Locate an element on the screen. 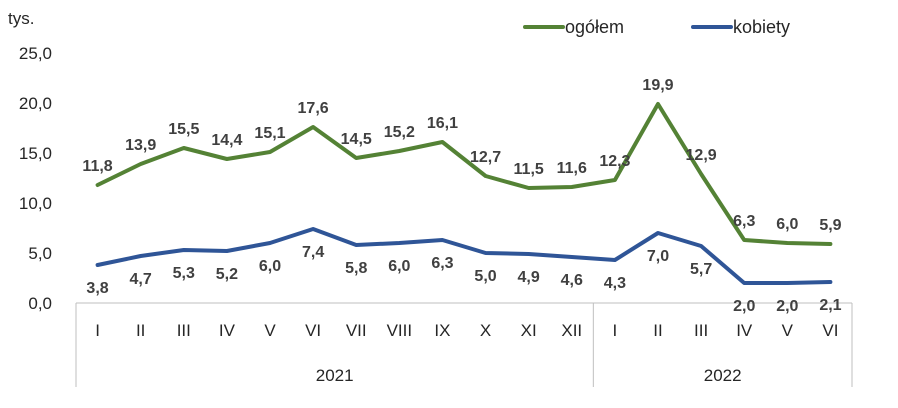 The width and height of the screenshot is (898, 408). data-label: 14,4 is located at coordinates (226, 140).